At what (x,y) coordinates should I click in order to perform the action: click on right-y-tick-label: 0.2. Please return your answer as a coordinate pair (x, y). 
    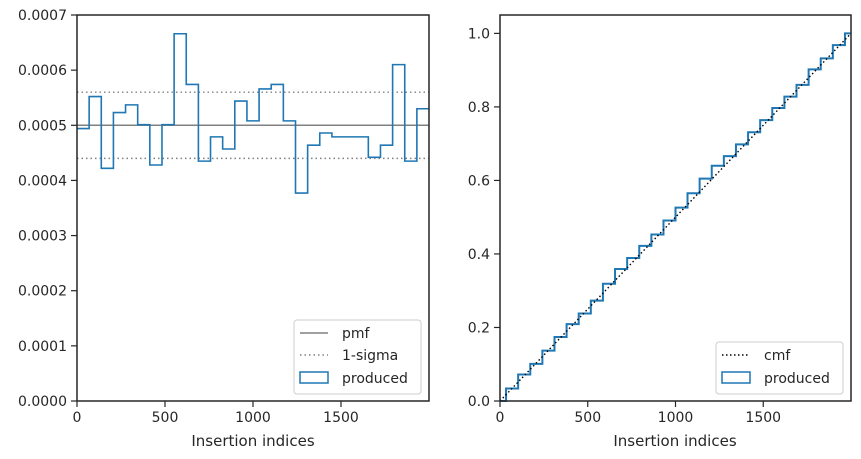
    Looking at the image, I should click on (479, 328).